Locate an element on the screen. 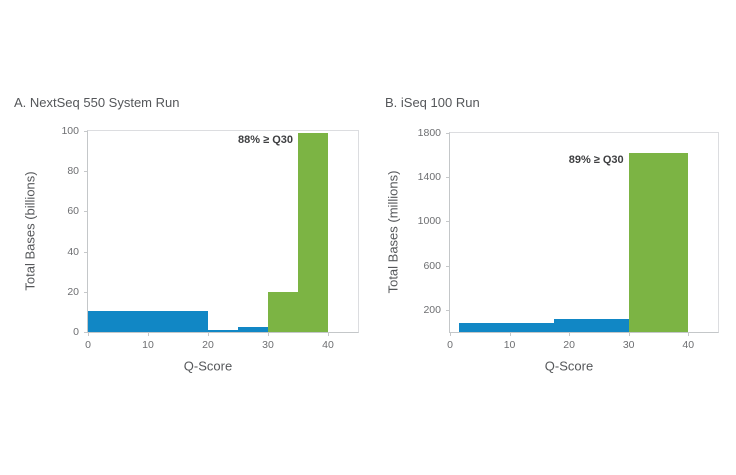  y-tick-label: 1400 is located at coordinates (429, 177).